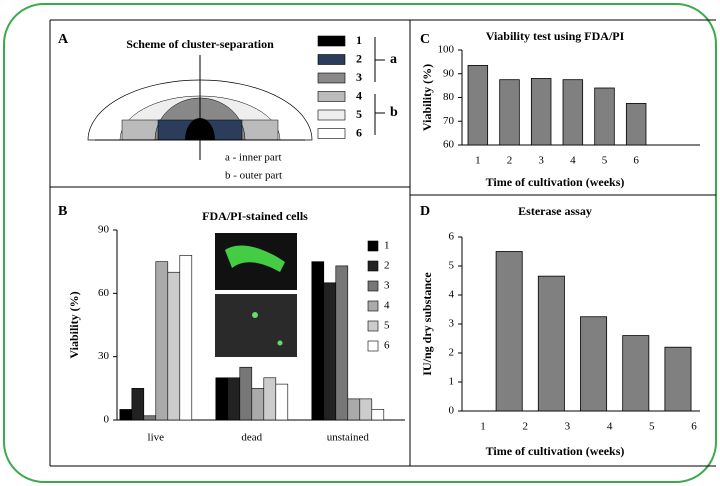 The height and width of the screenshot is (486, 720). Describe the element at coordinates (251, 438) in the screenshot. I see `x-tick-label: dead` at that location.